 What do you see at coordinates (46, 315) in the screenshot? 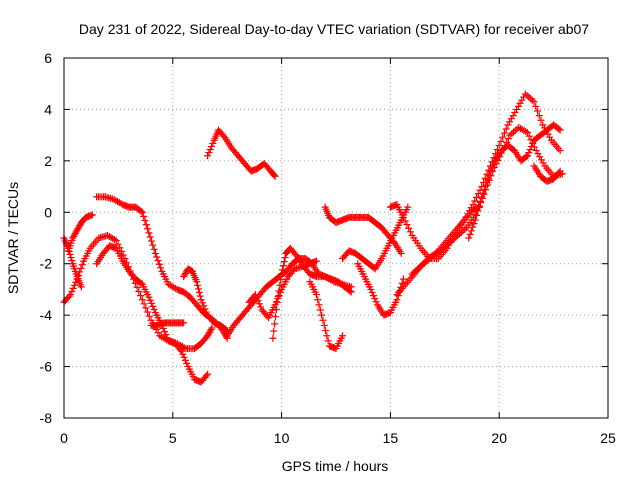
I see `y-tick-label: -4` at bounding box center [46, 315].